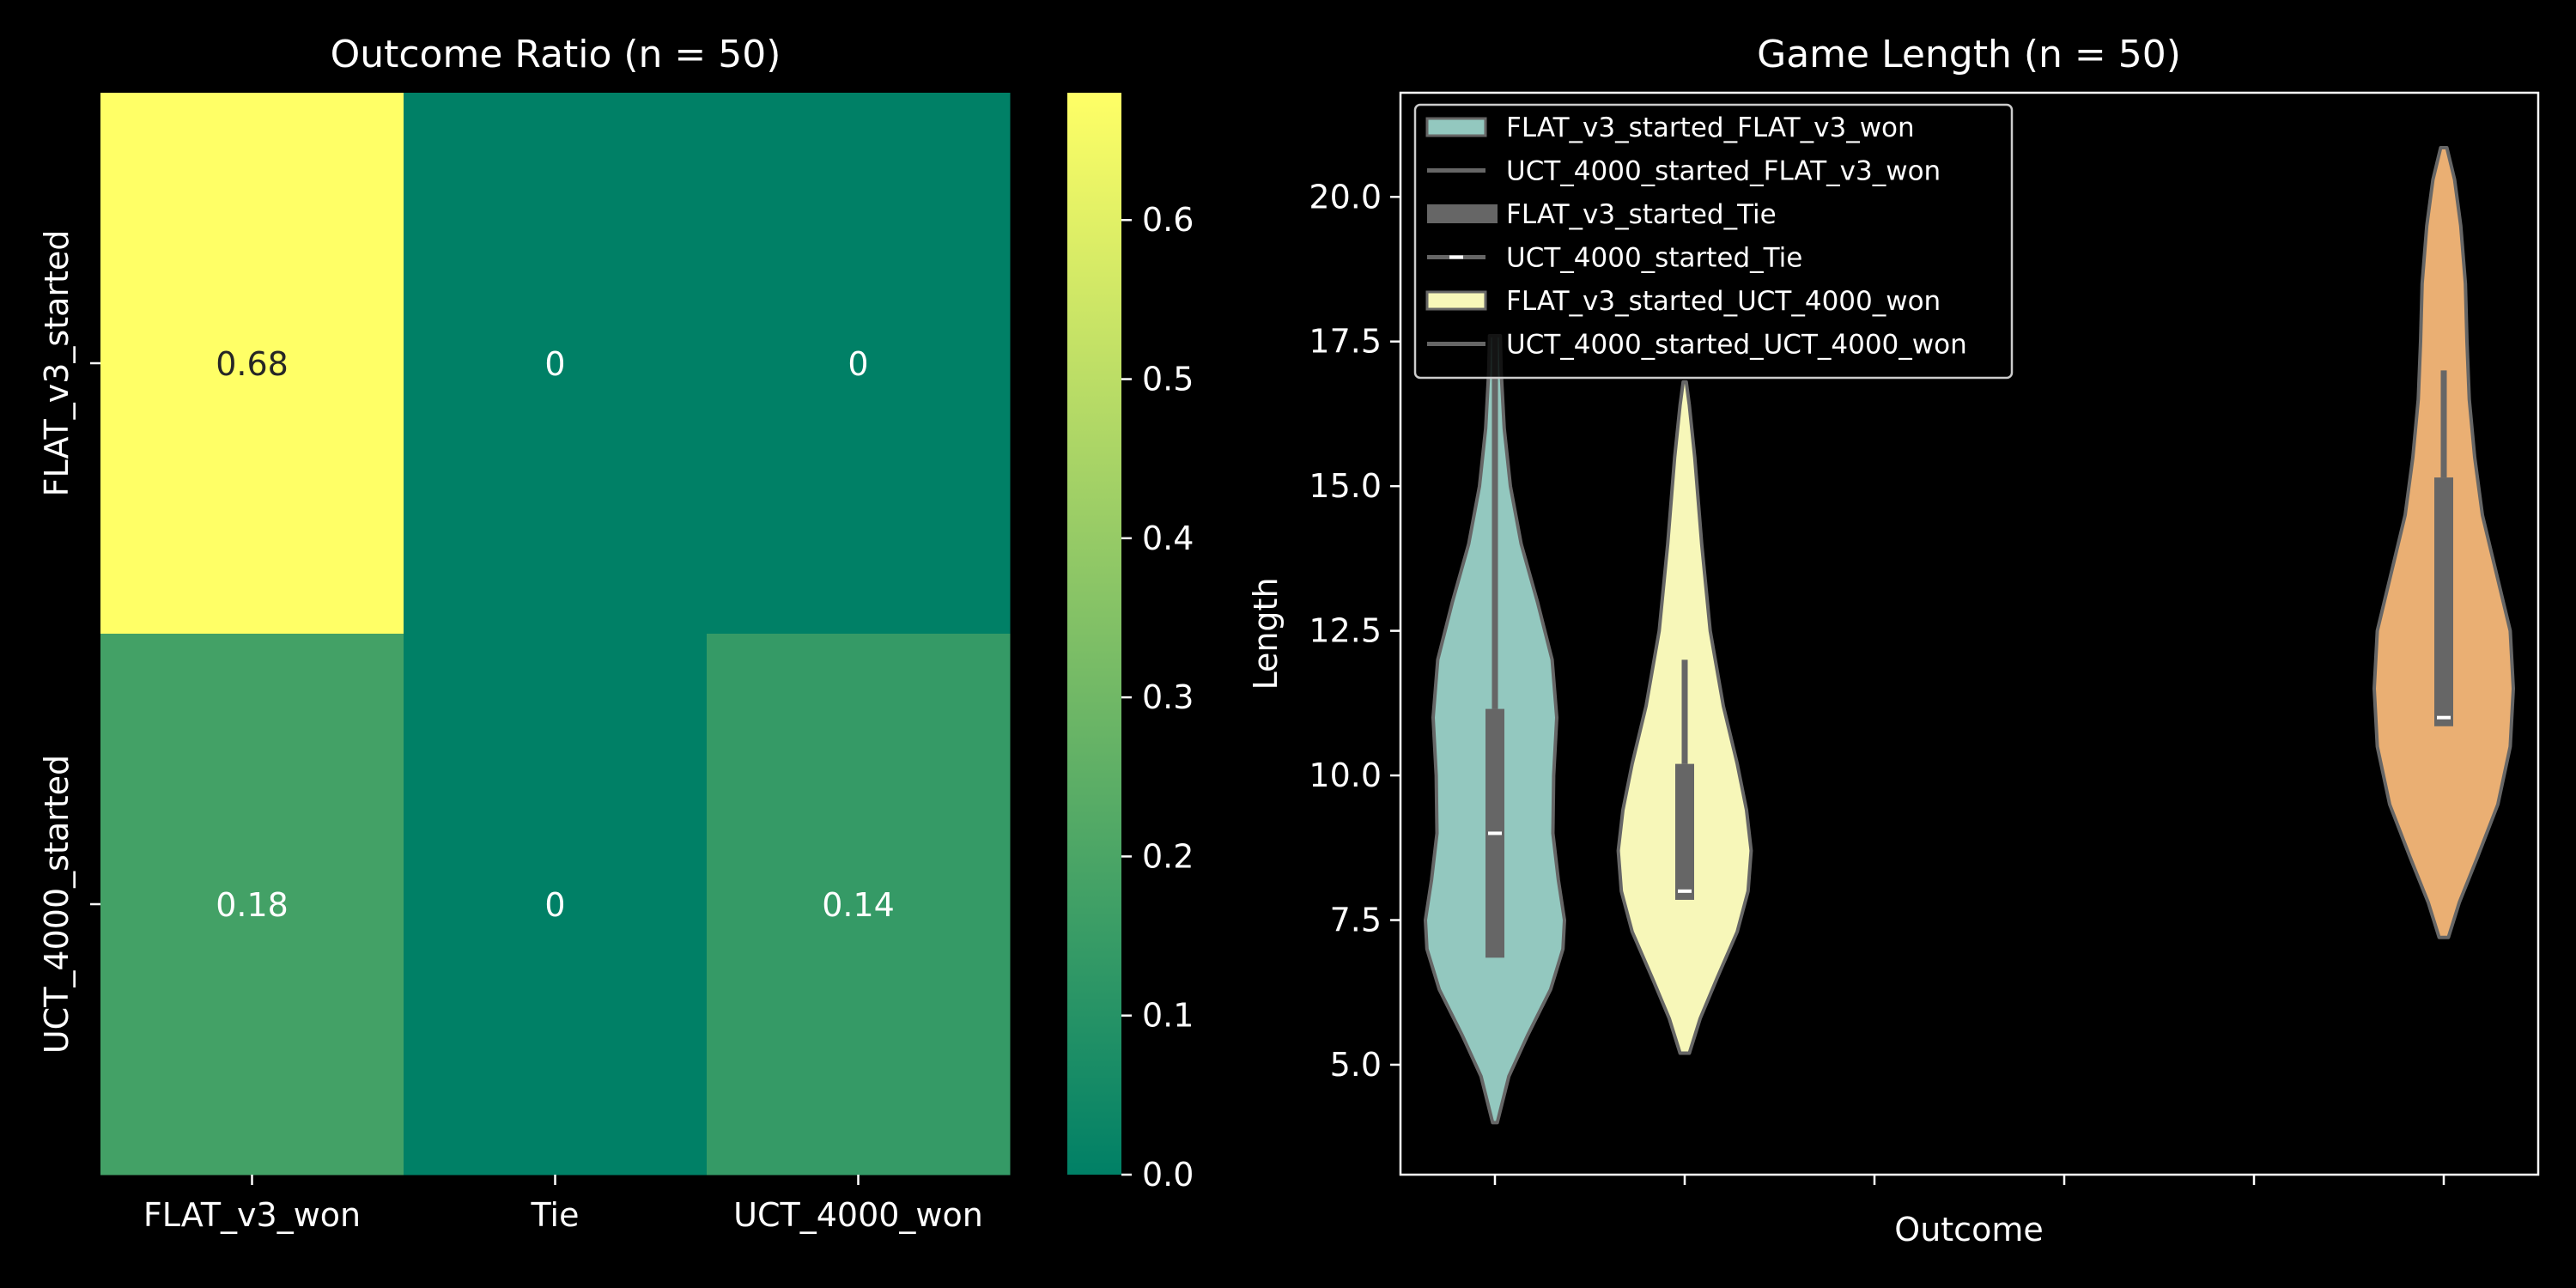  I want to click on violin-y-ticks: 5.0 7.5 10.0 12.5 15.0 17.5 20.0, so click(1354, 631).